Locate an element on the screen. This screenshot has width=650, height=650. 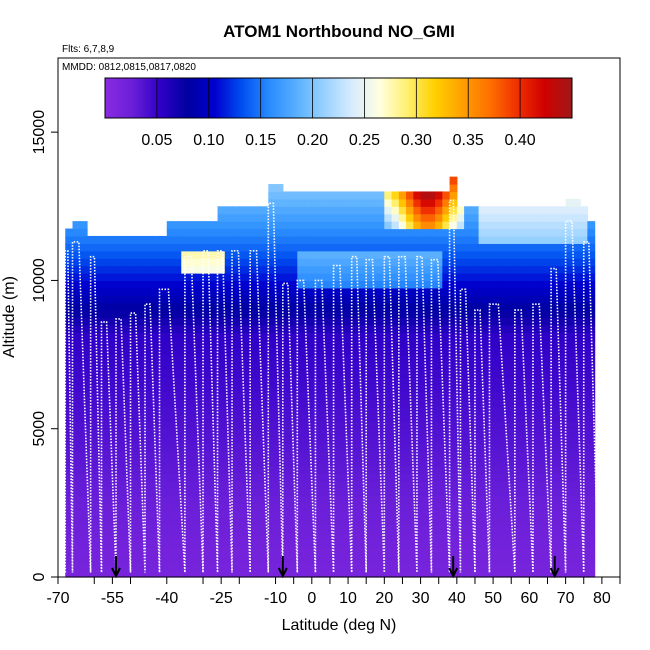
x-axis-label: Latitude (deg N) is located at coordinates (339, 625).